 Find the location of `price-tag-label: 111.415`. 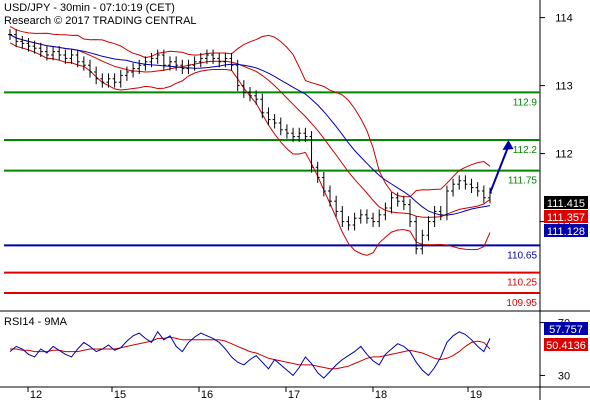

price-tag-label: 111.415 is located at coordinates (566, 204).